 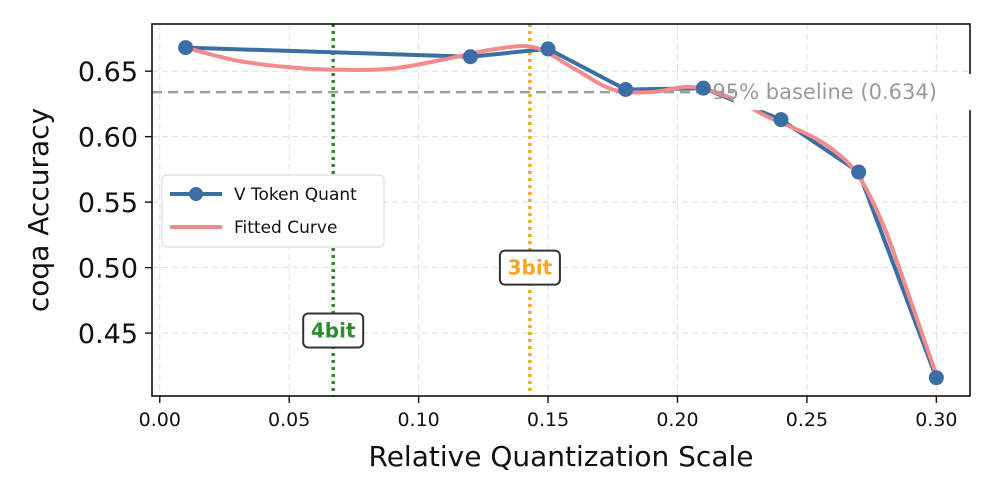 I want to click on legend-label: Fitted Curve, so click(x=285, y=228).